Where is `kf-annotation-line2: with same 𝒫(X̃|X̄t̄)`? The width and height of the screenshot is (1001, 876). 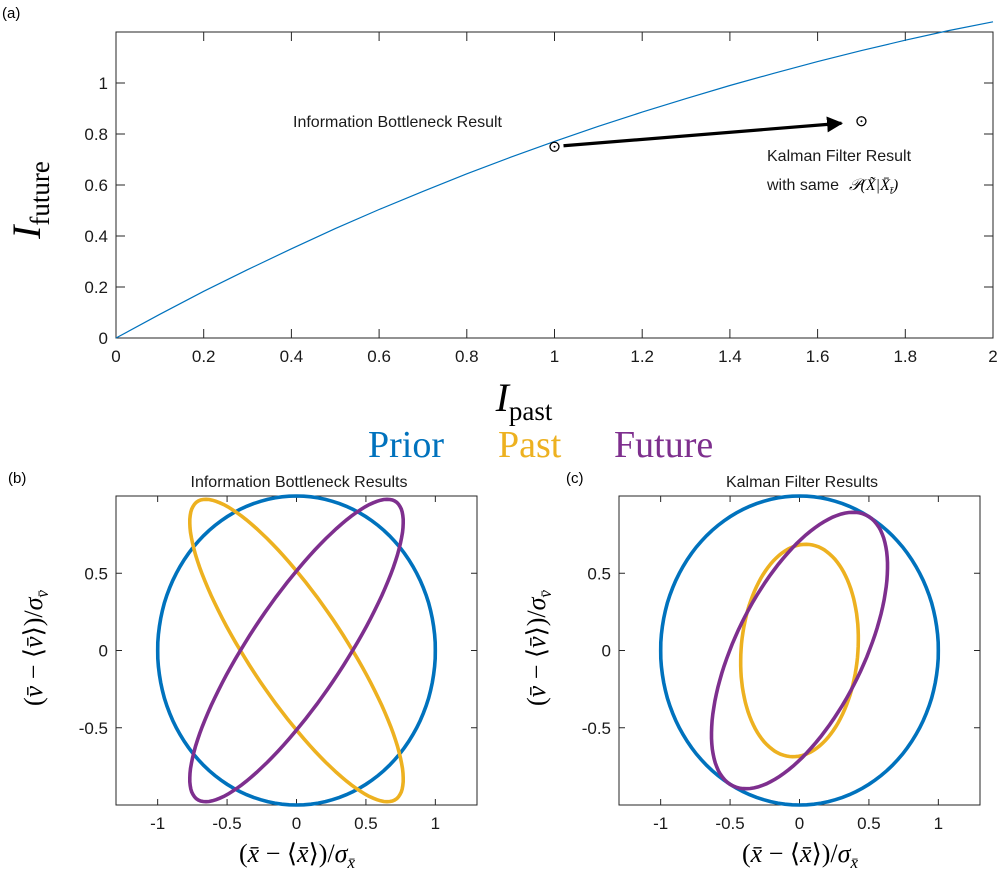
kf-annotation-line2: with same 𝒫(X̃|X̄t̄) is located at coordinates (832, 186).